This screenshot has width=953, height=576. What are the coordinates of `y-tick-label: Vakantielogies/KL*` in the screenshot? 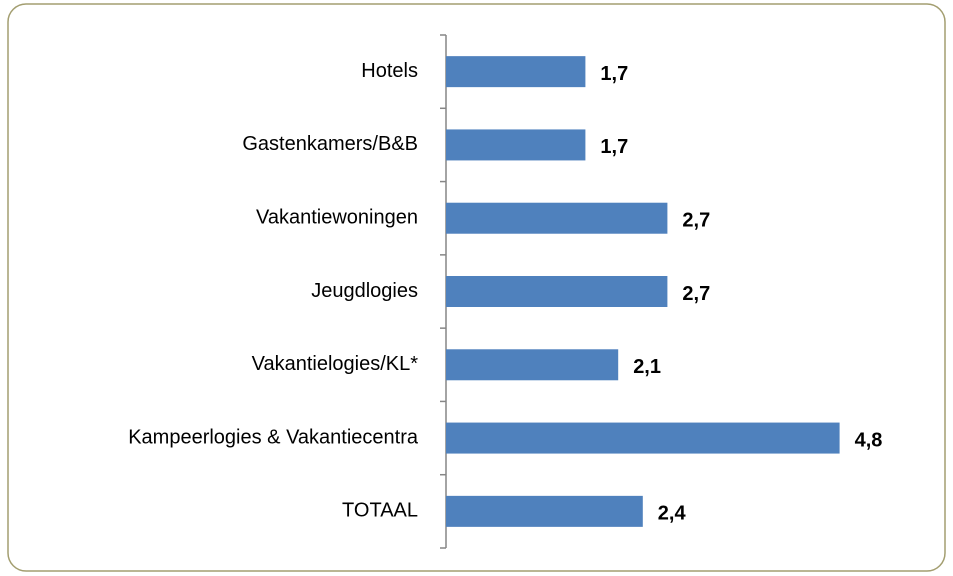 It's located at (335, 364).